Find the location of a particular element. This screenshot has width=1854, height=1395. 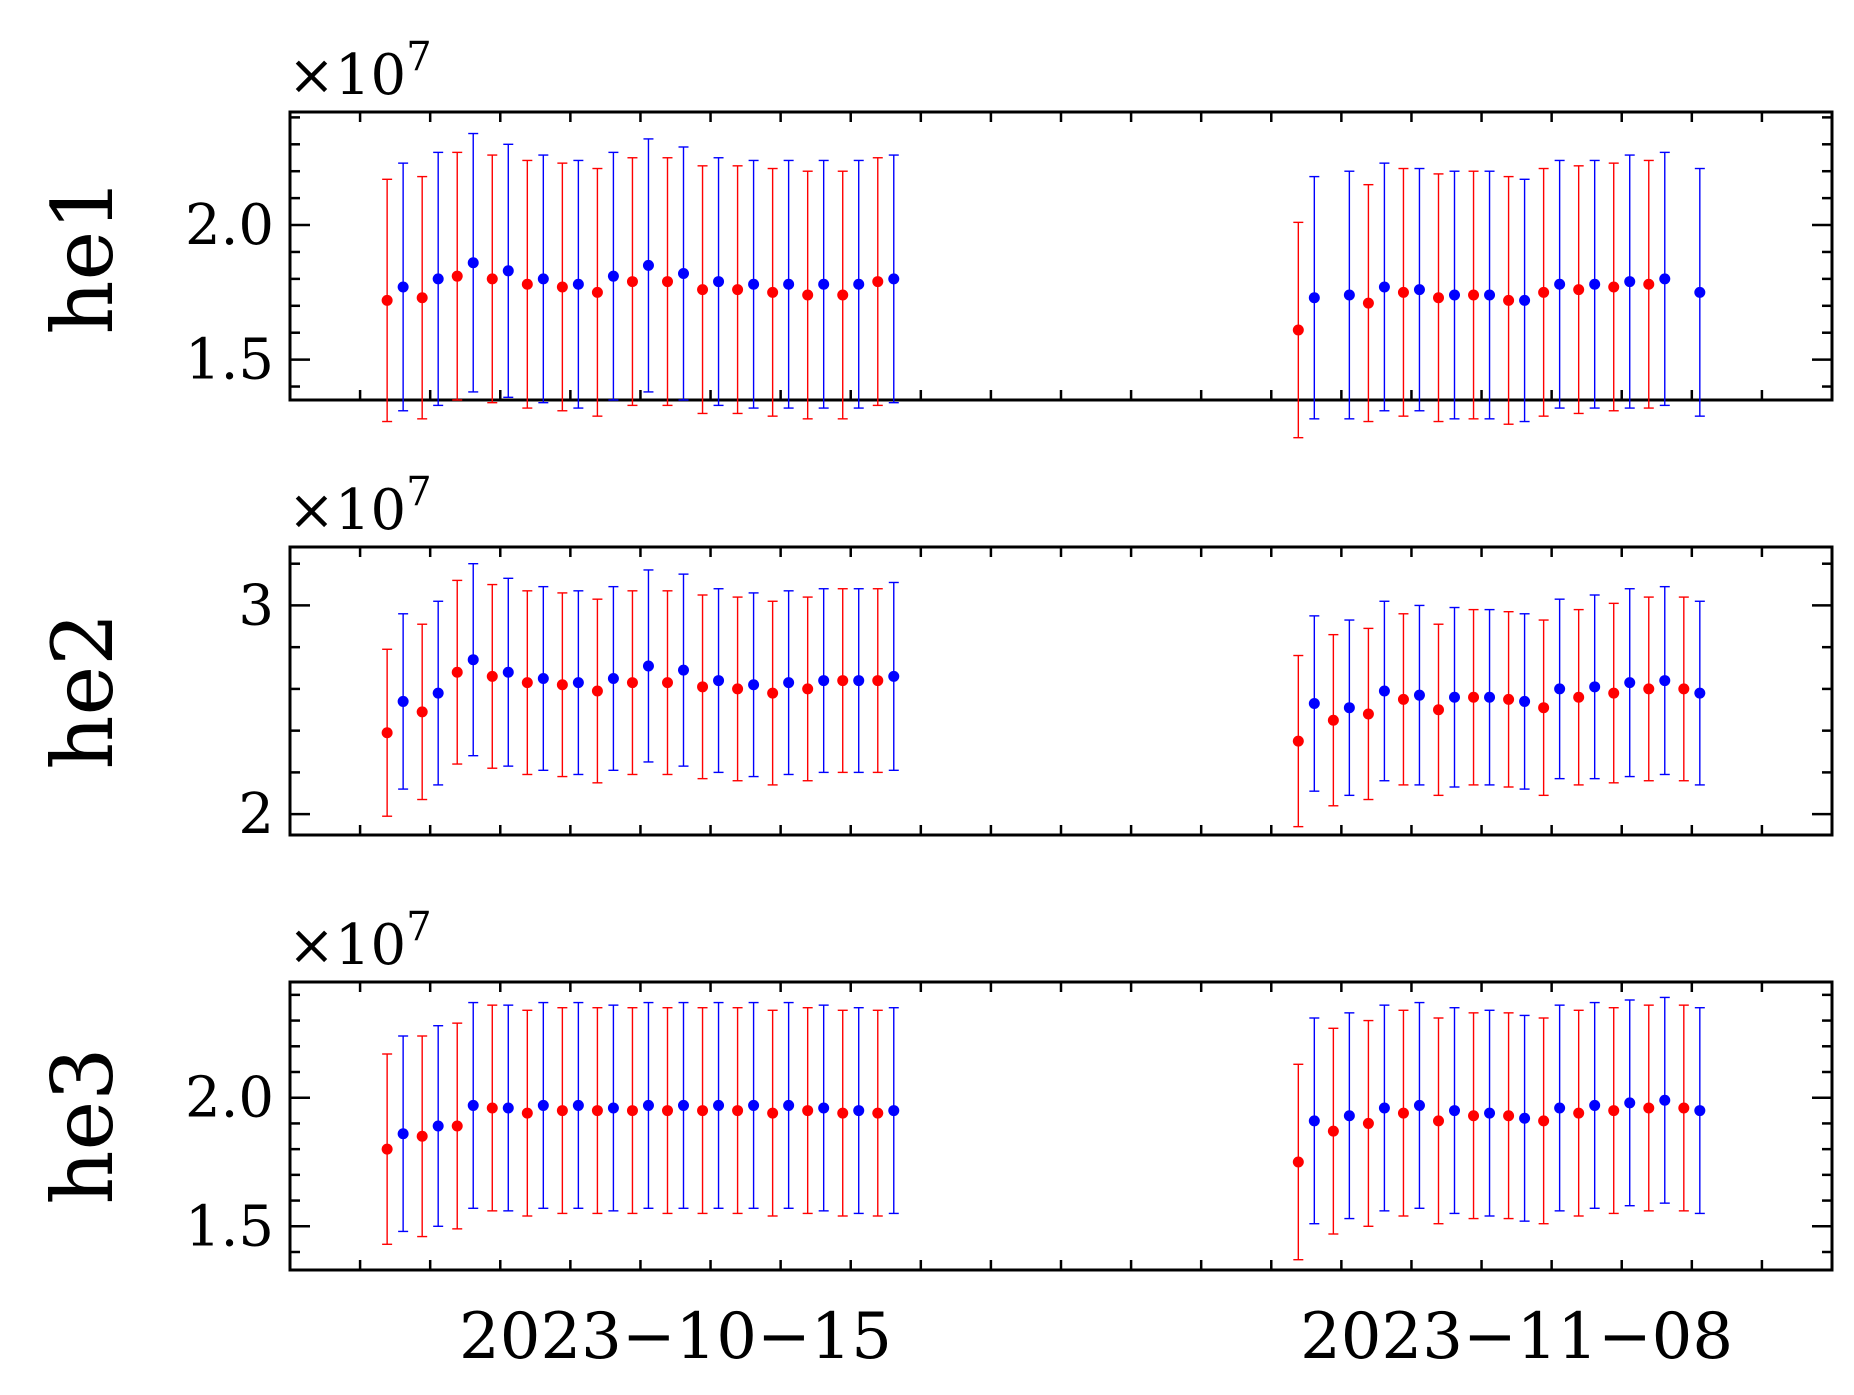

x-tick-label: 2023−11−08 is located at coordinates (1516, 1337).